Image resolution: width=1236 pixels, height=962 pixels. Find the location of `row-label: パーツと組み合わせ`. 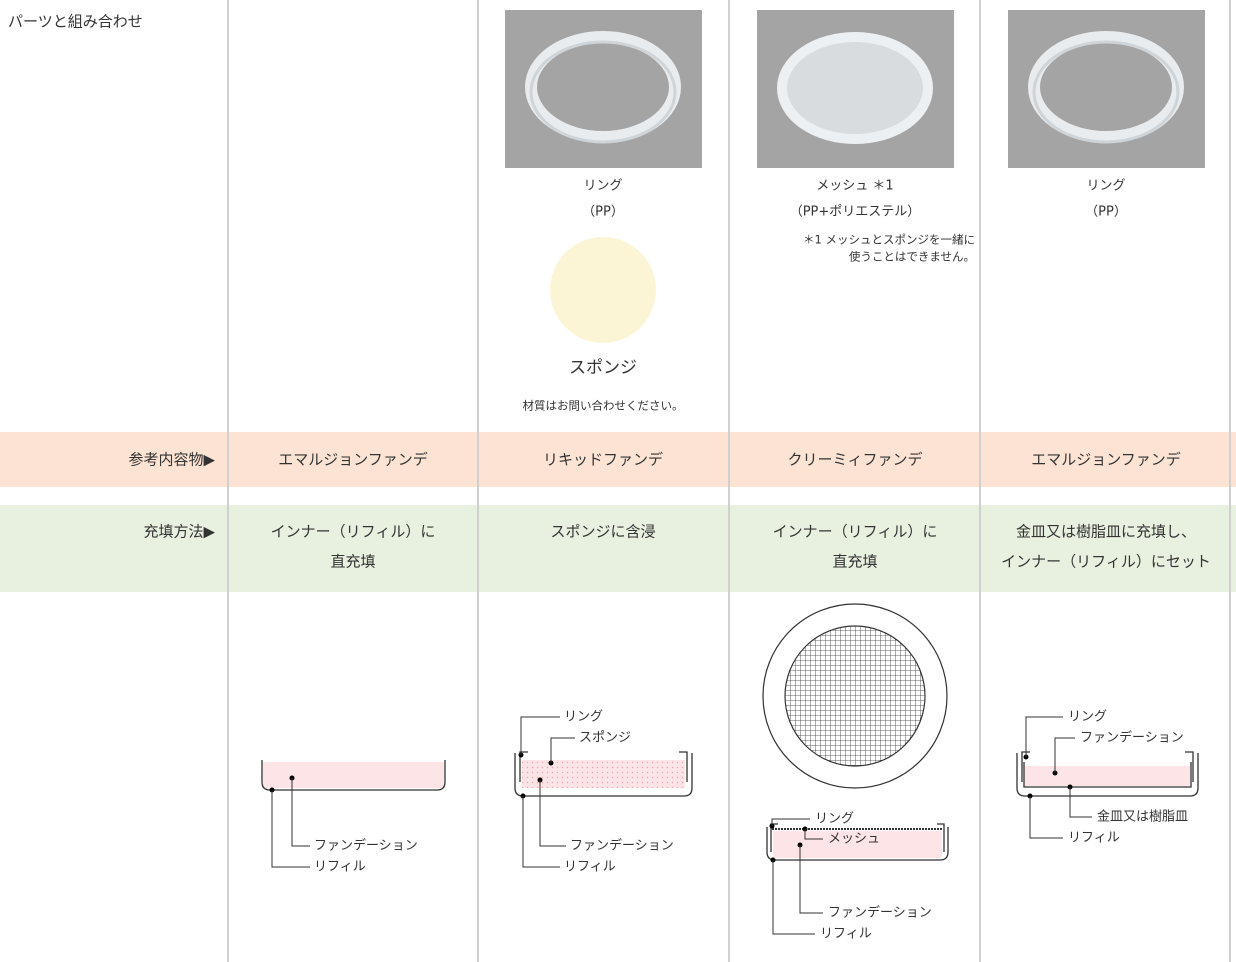

row-label: パーツと組み合わせ is located at coordinates (75, 22).